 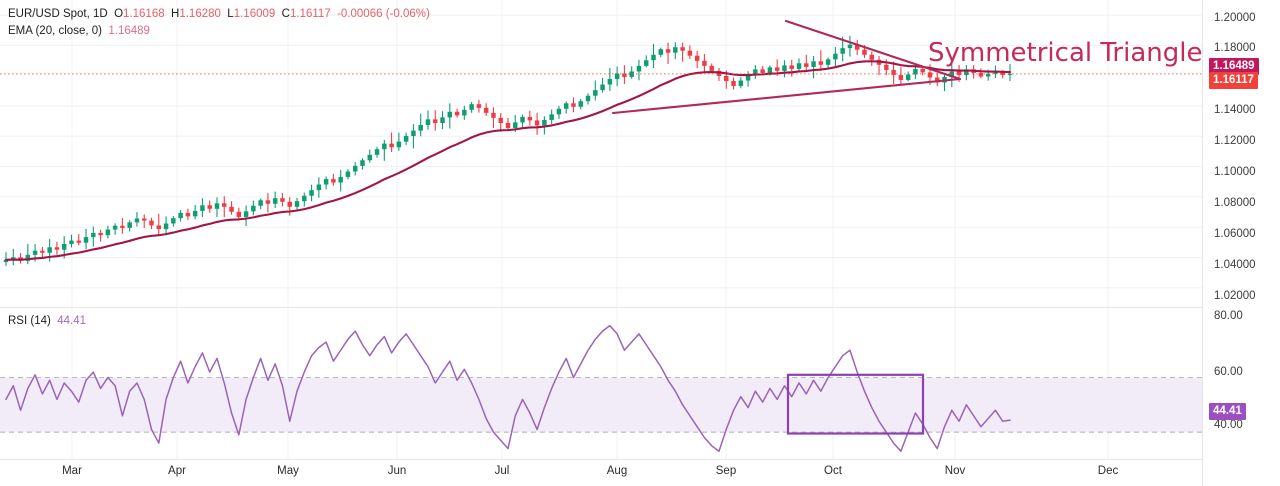 What do you see at coordinates (310, 14) in the screenshot?
I see `ohlc-close-value: 1.16117` at bounding box center [310, 14].